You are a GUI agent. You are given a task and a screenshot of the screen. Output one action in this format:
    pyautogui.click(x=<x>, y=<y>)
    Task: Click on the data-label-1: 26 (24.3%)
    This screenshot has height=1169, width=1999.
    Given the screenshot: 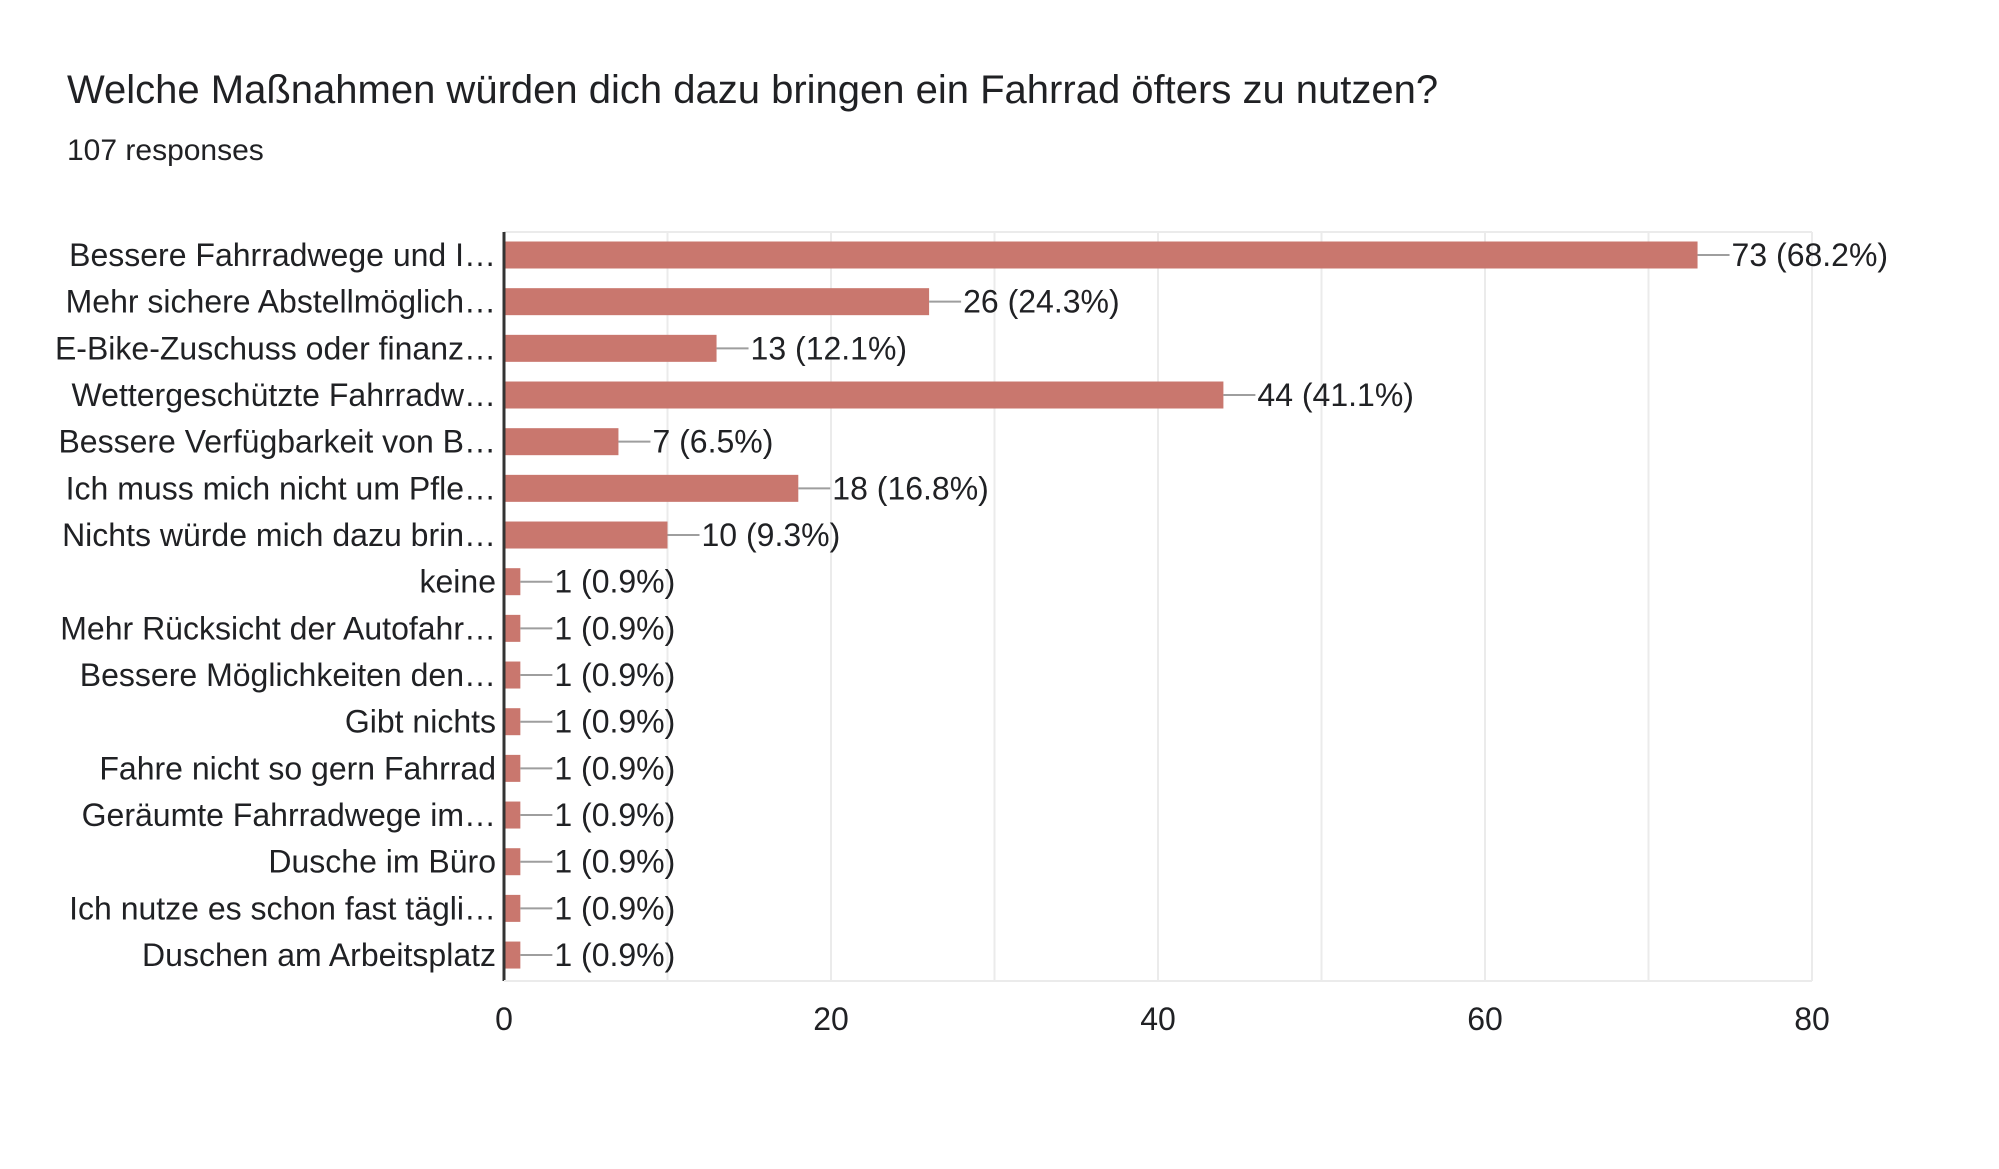 What is the action you would take?
    pyautogui.click(x=1041, y=302)
    